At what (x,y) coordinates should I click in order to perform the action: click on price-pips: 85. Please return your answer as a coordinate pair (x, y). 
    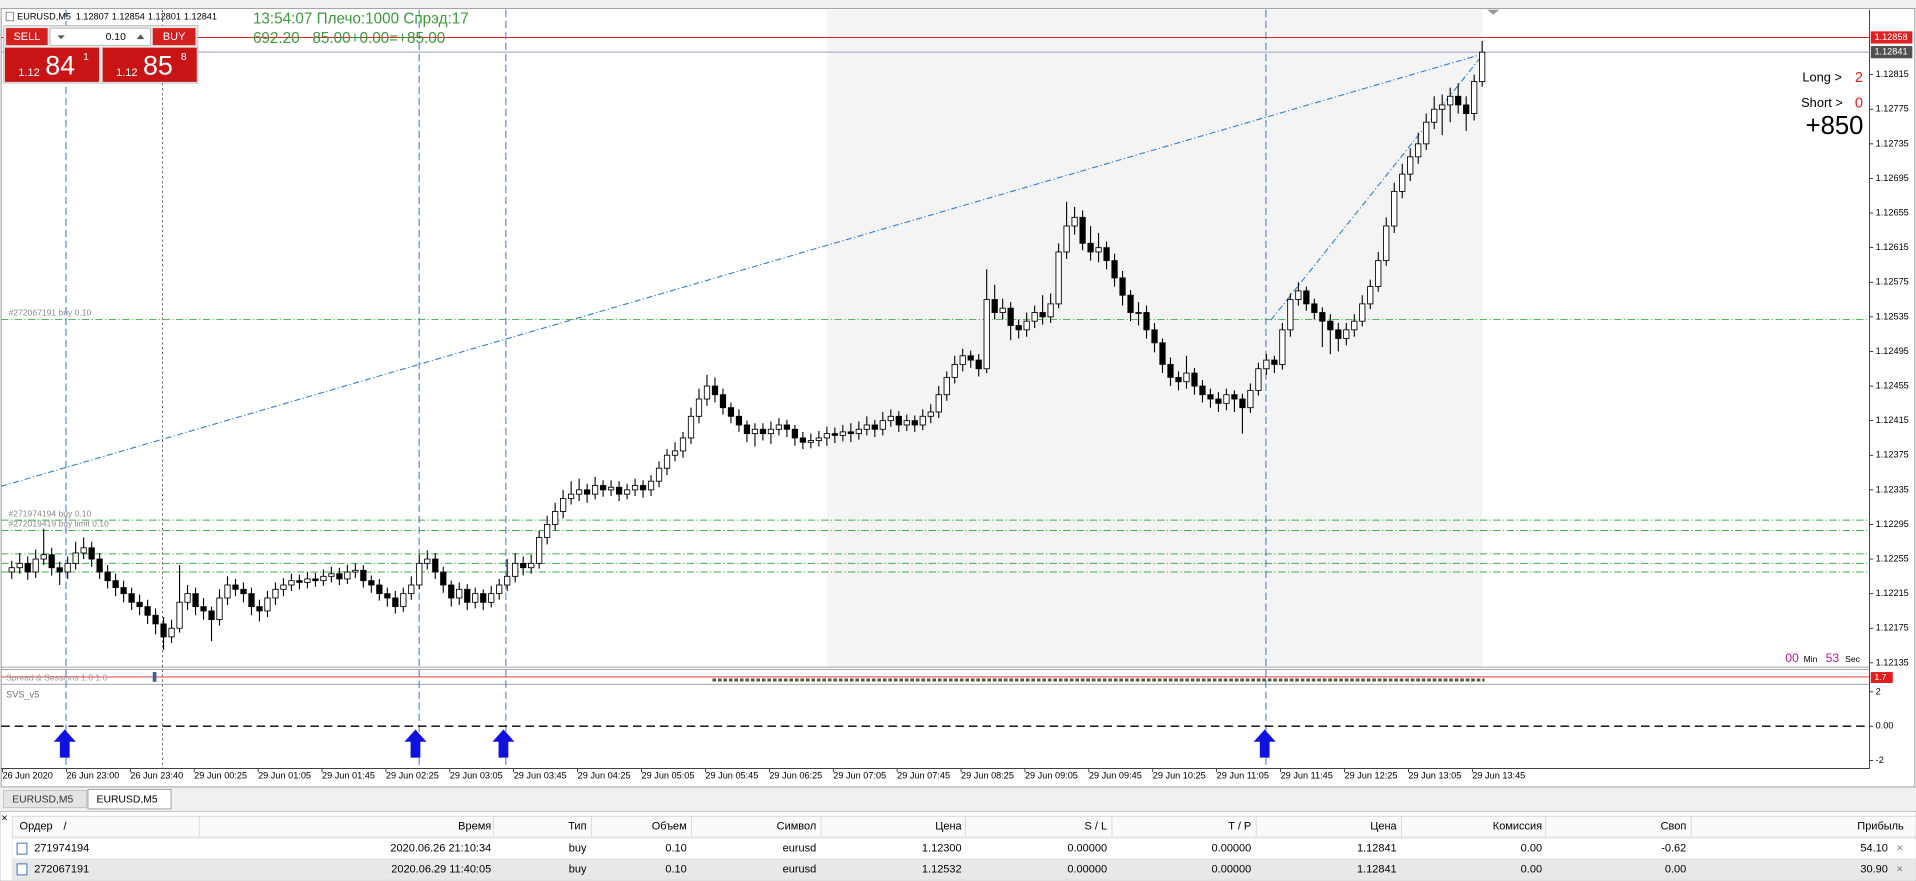
    Looking at the image, I should click on (158, 65).